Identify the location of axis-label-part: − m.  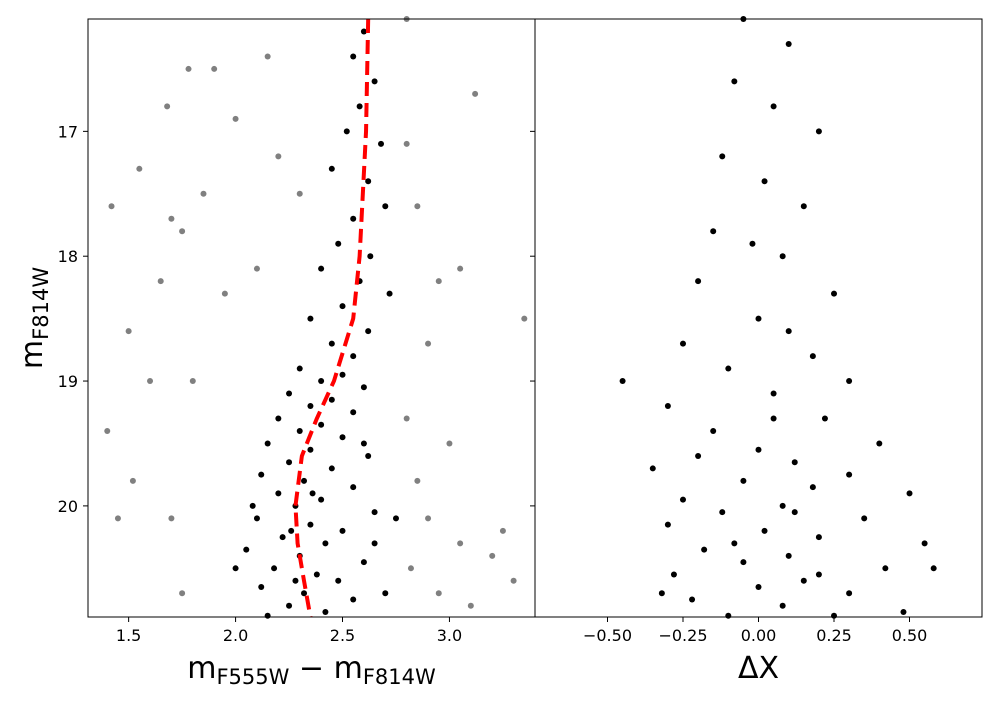
(325, 668).